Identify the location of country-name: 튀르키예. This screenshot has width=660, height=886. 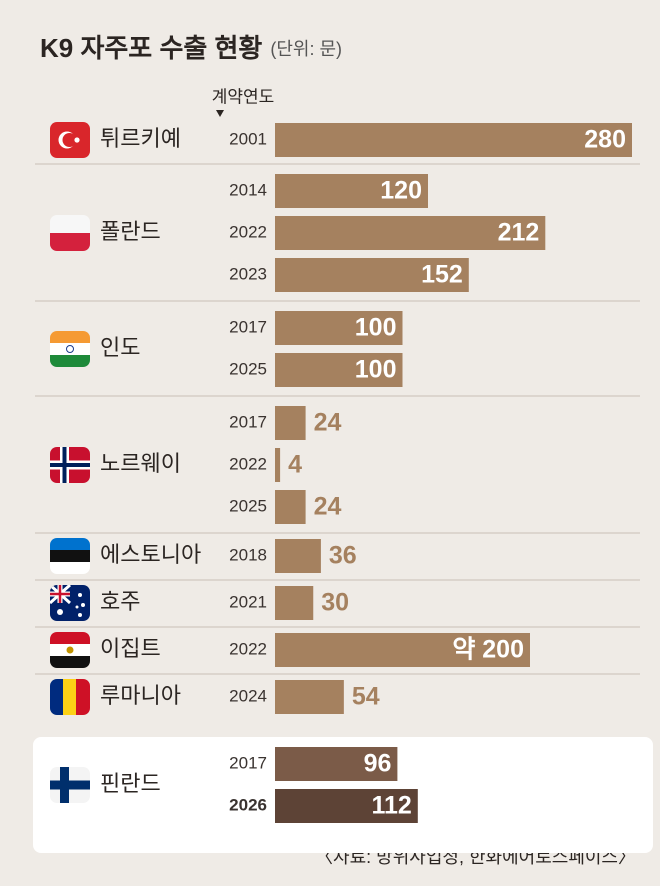
(140, 138).